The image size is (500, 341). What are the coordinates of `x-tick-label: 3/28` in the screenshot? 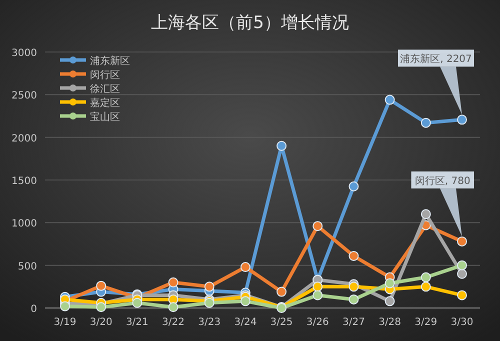 It's located at (390, 322).